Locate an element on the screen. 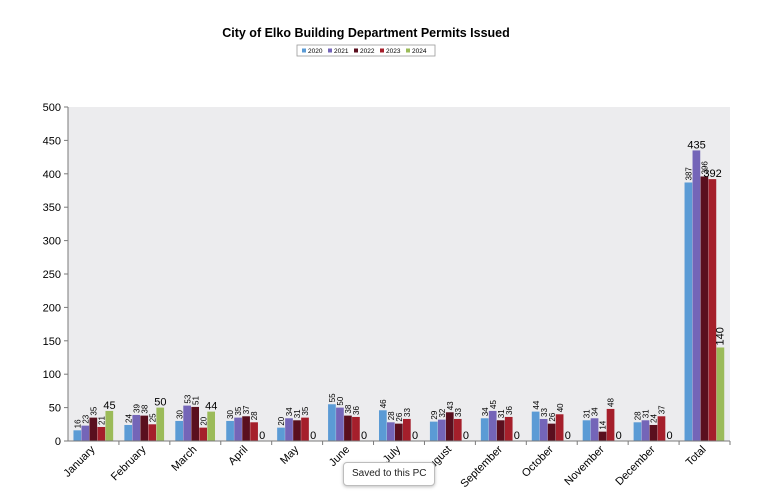 This screenshot has width=769, height=500. y-tick-label: 400 is located at coordinates (52, 175).